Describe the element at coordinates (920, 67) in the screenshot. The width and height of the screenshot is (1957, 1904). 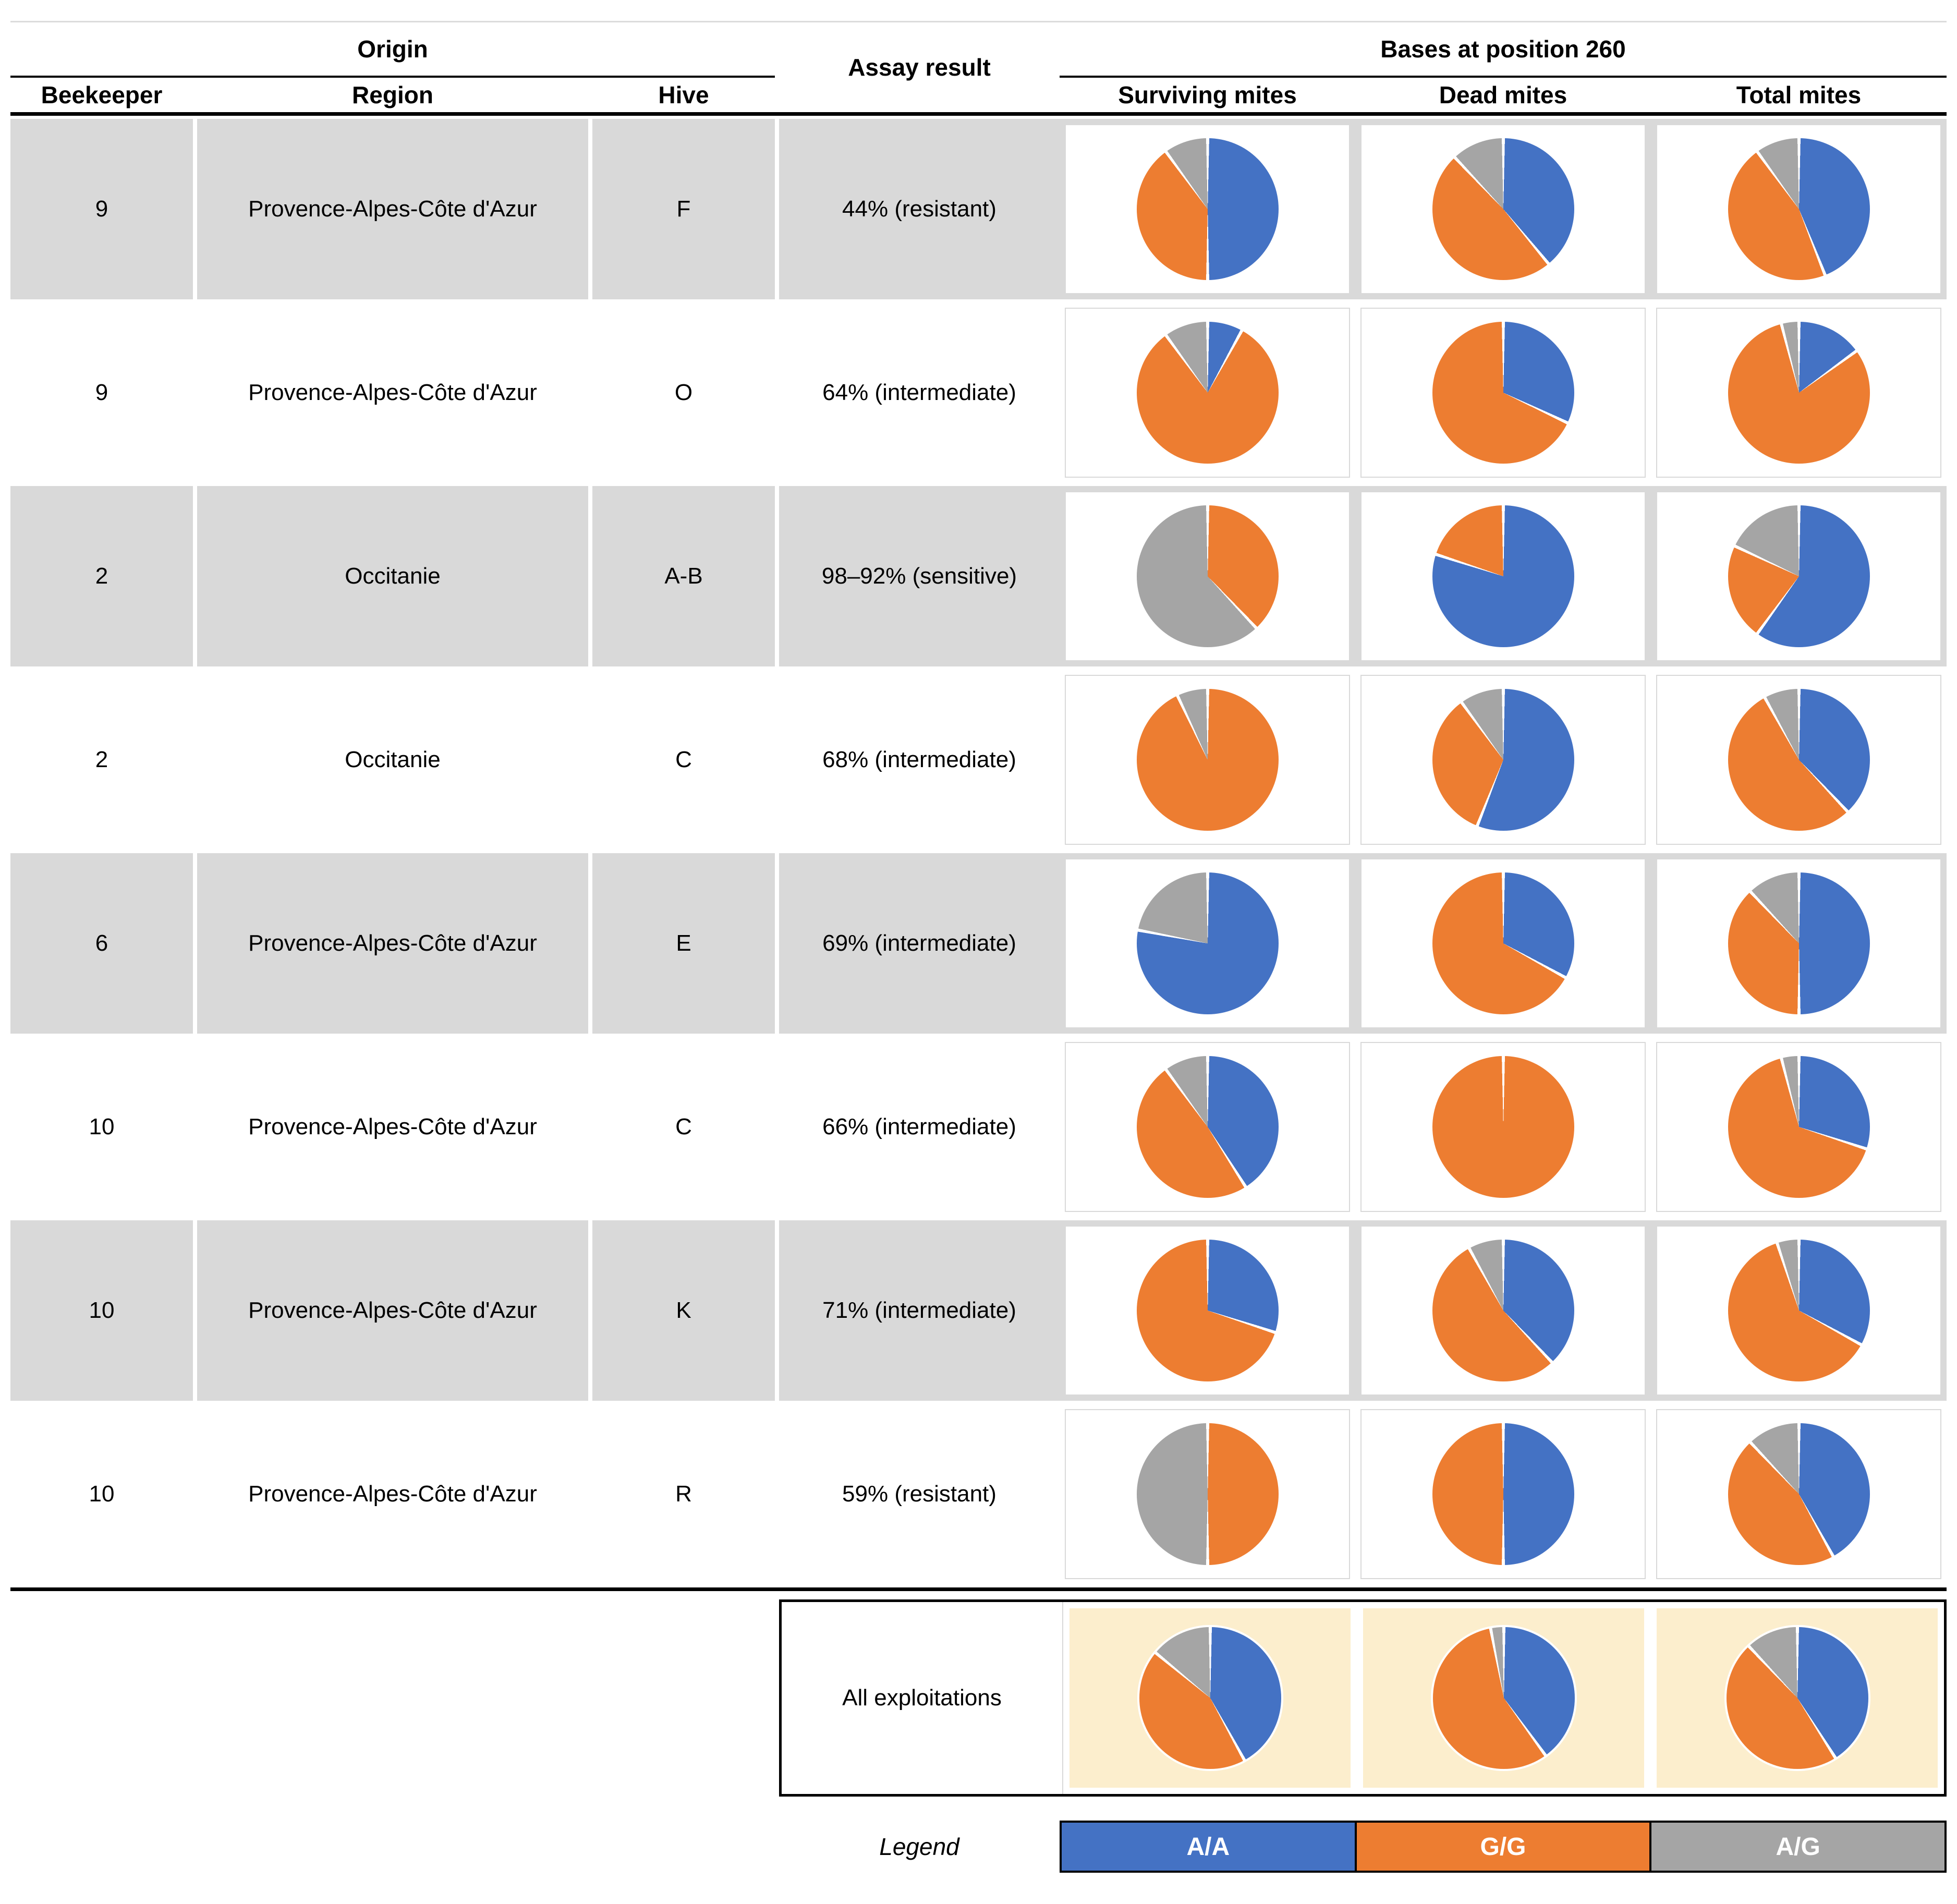
I see `header-assay-result: Assay result` at that location.